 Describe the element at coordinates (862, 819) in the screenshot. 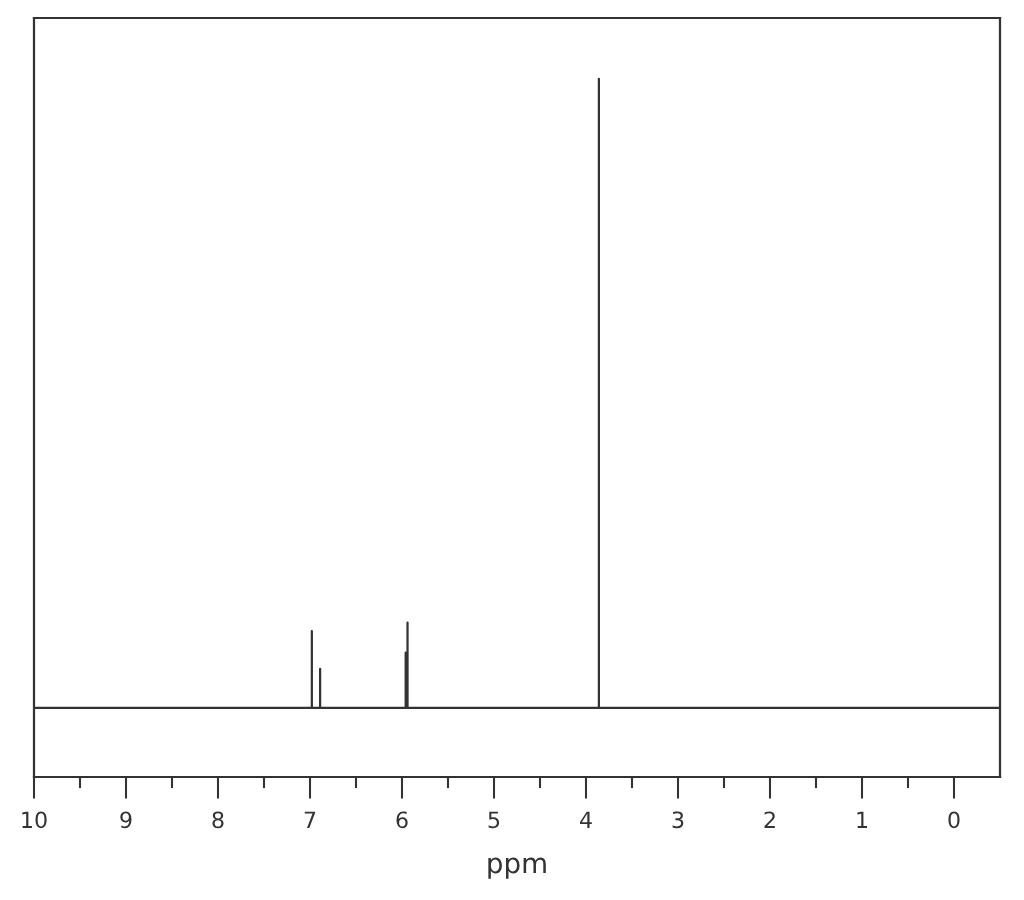

I see `x-tick-label: 1` at that location.